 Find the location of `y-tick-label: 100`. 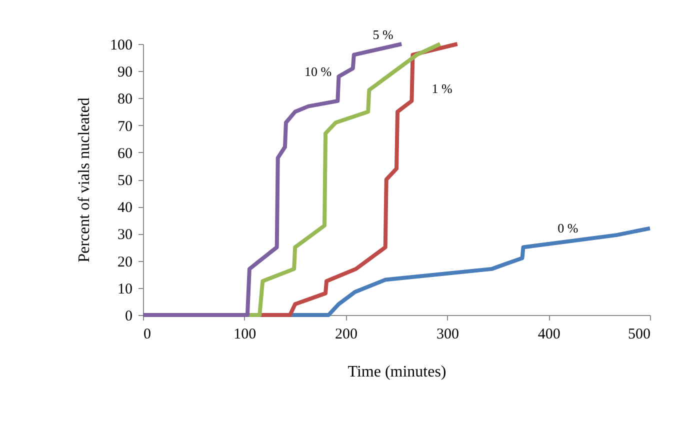

y-tick-label: 100 is located at coordinates (121, 46).